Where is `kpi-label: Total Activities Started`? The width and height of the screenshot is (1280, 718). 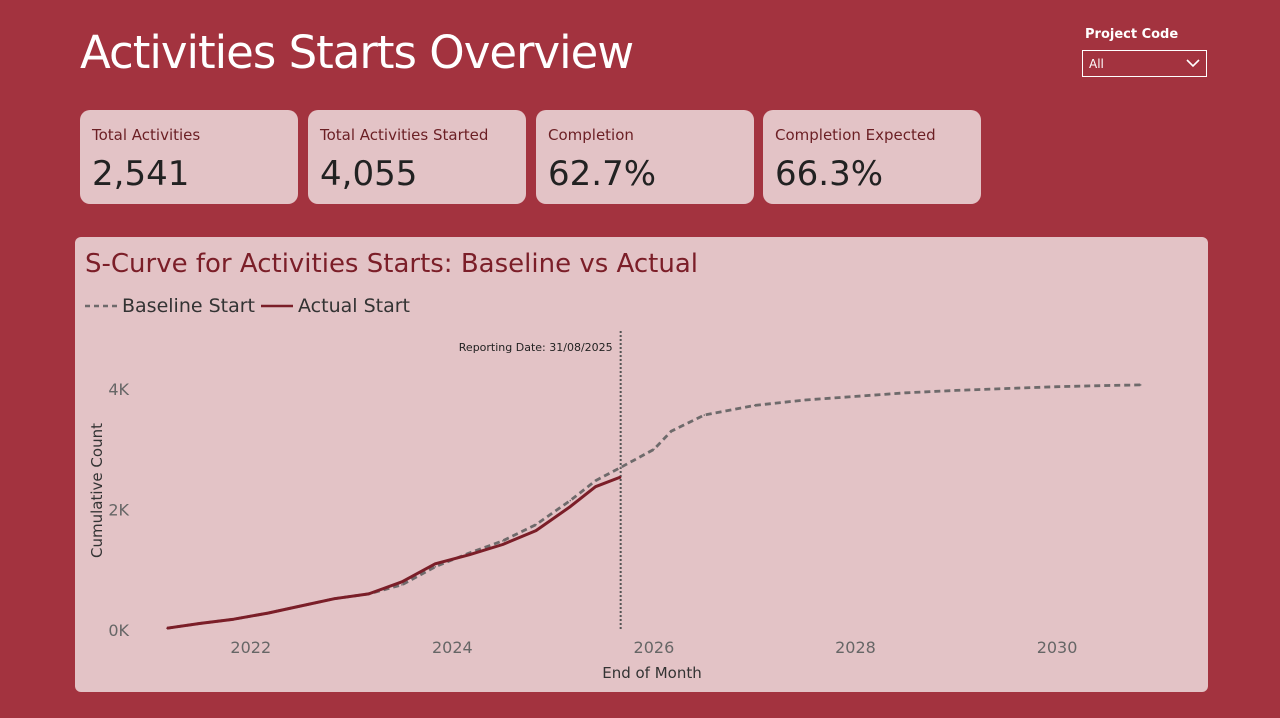
kpi-label: Total Activities Started is located at coordinates (404, 135).